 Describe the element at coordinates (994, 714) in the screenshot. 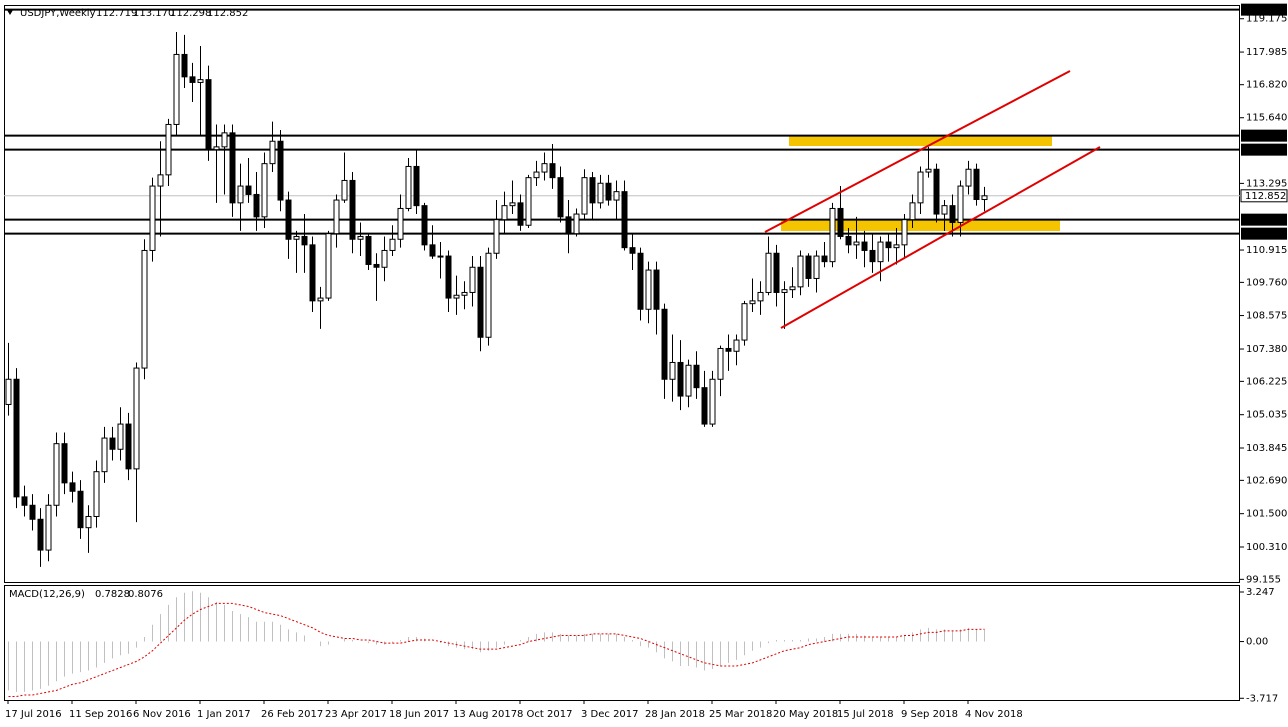

I see `x-tick-label: 4 Nov 2018` at that location.